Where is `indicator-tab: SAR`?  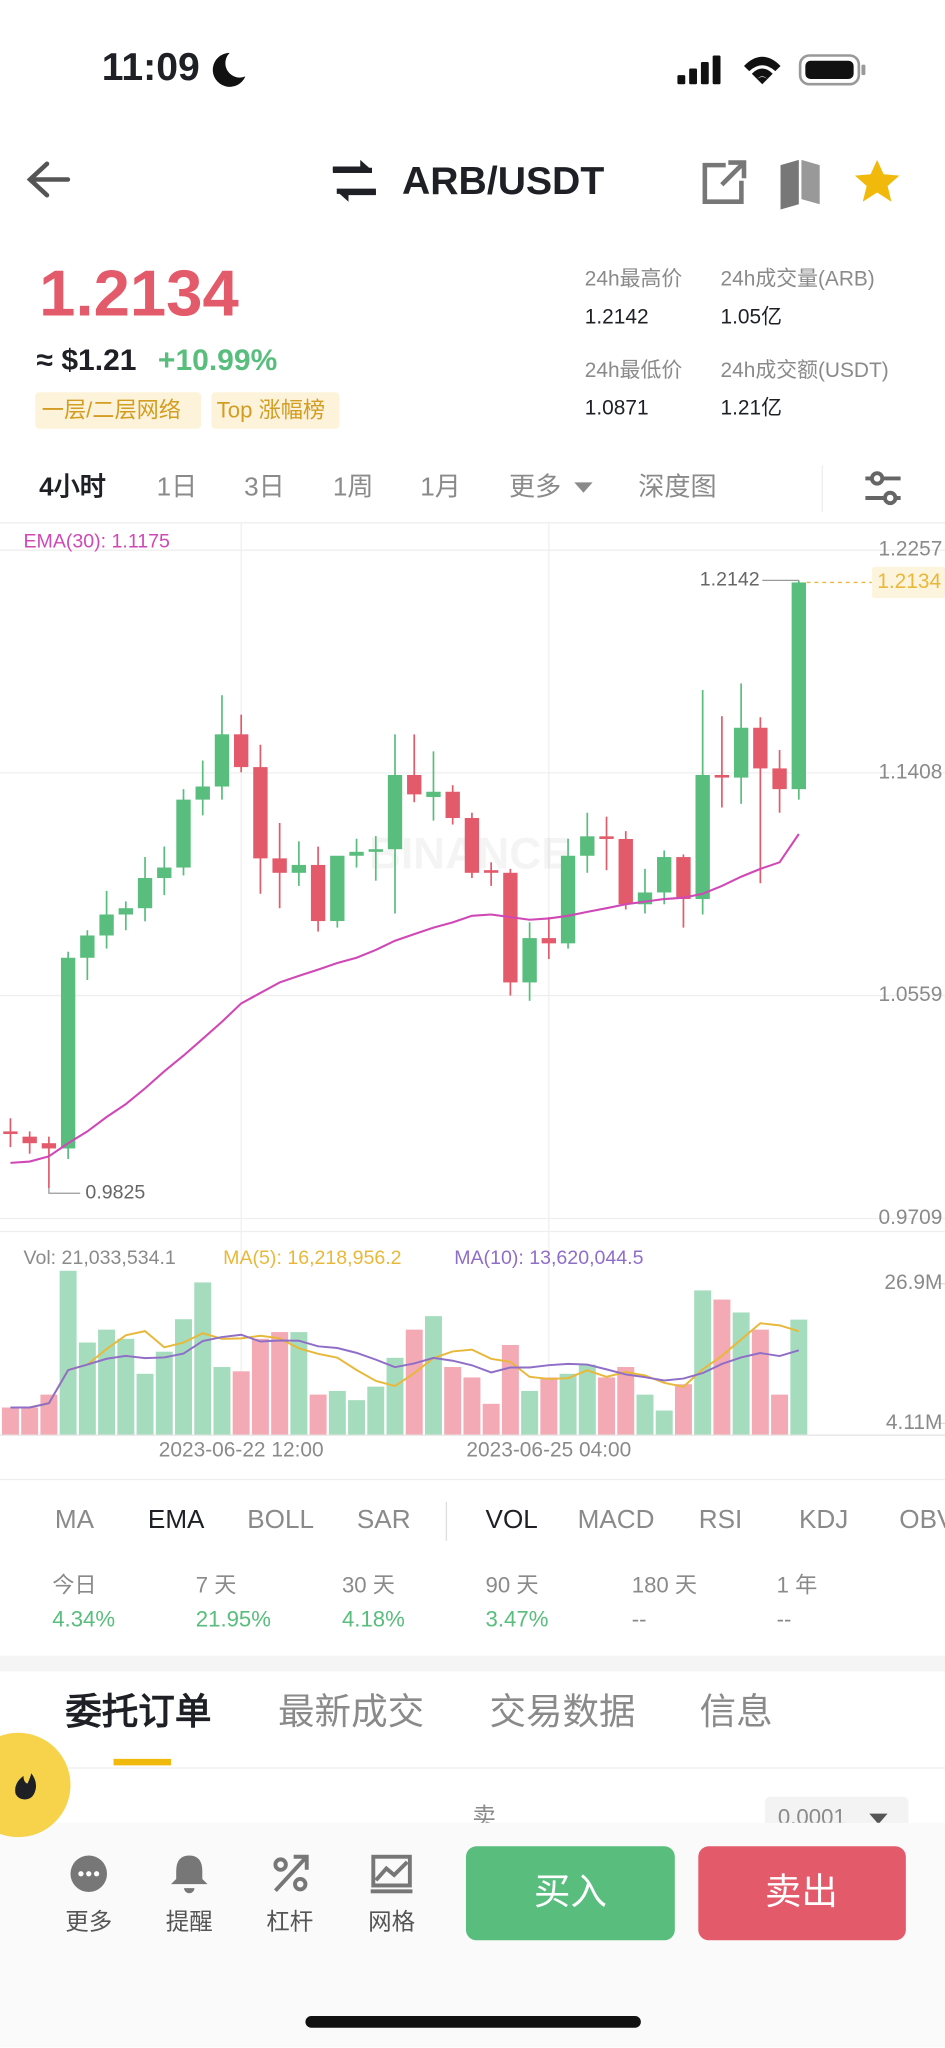
indicator-tab: SAR is located at coordinates (384, 1519).